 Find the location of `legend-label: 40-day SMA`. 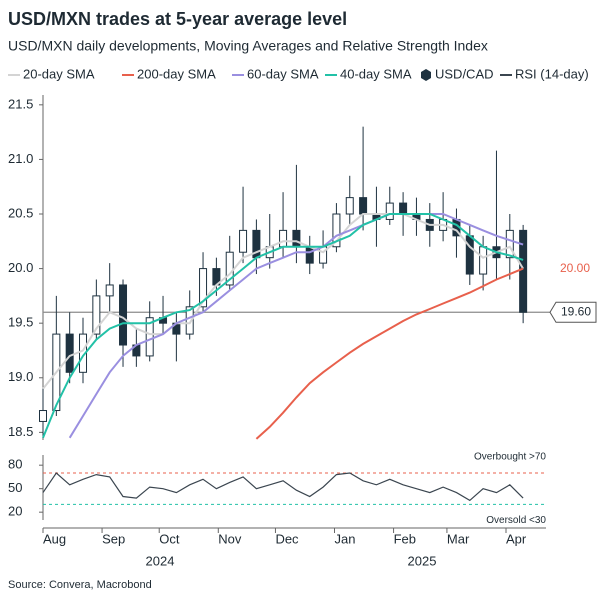

legend-label: 40-day SMA is located at coordinates (376, 73).